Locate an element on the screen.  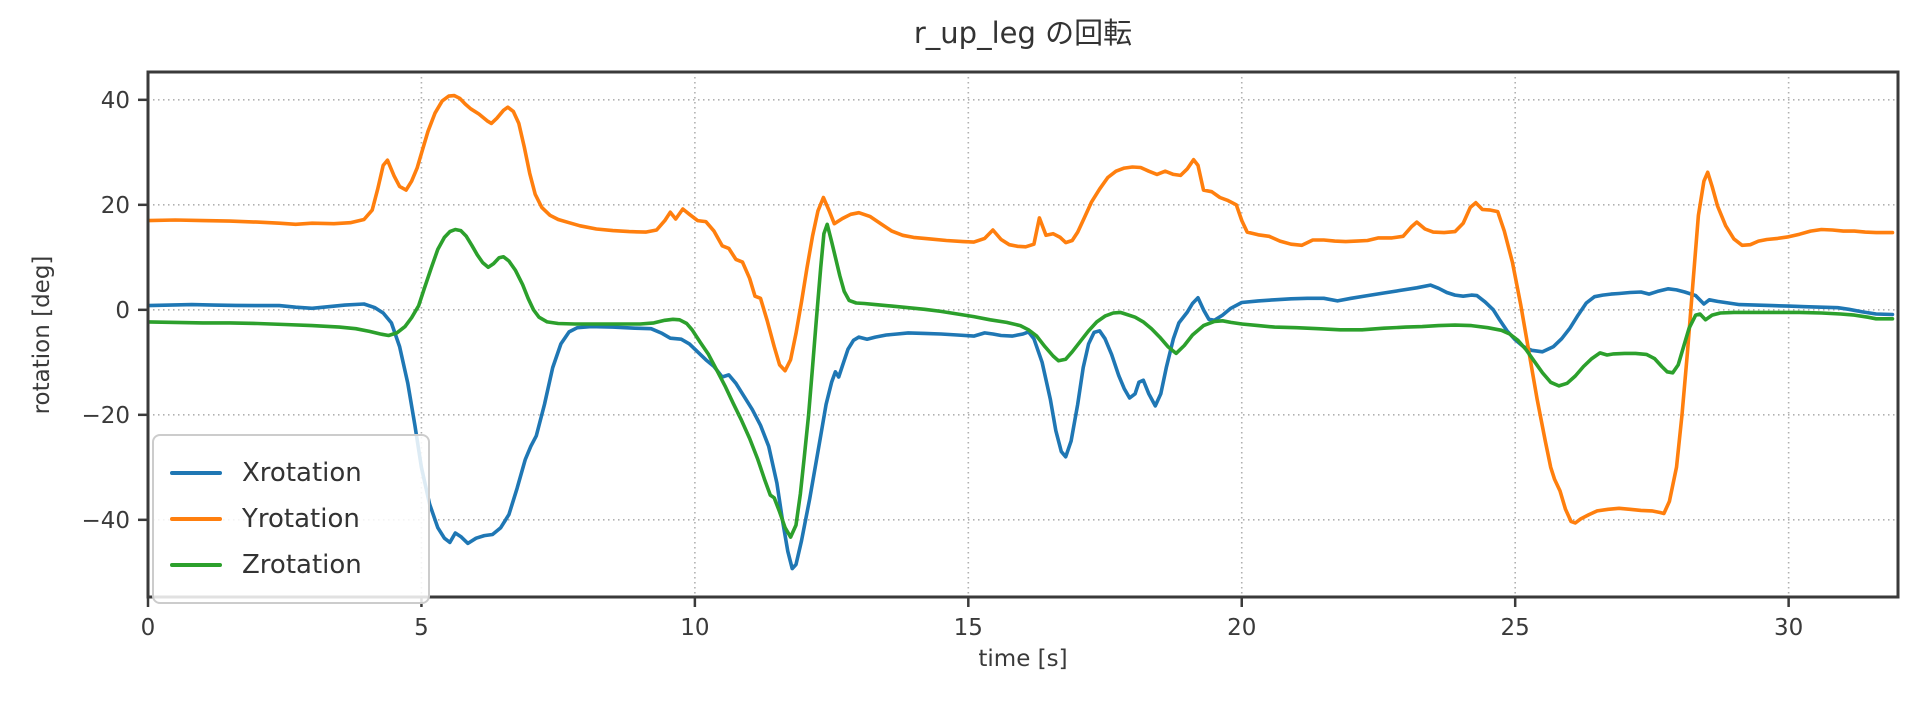
x-tick-label: 25 is located at coordinates (1515, 628).